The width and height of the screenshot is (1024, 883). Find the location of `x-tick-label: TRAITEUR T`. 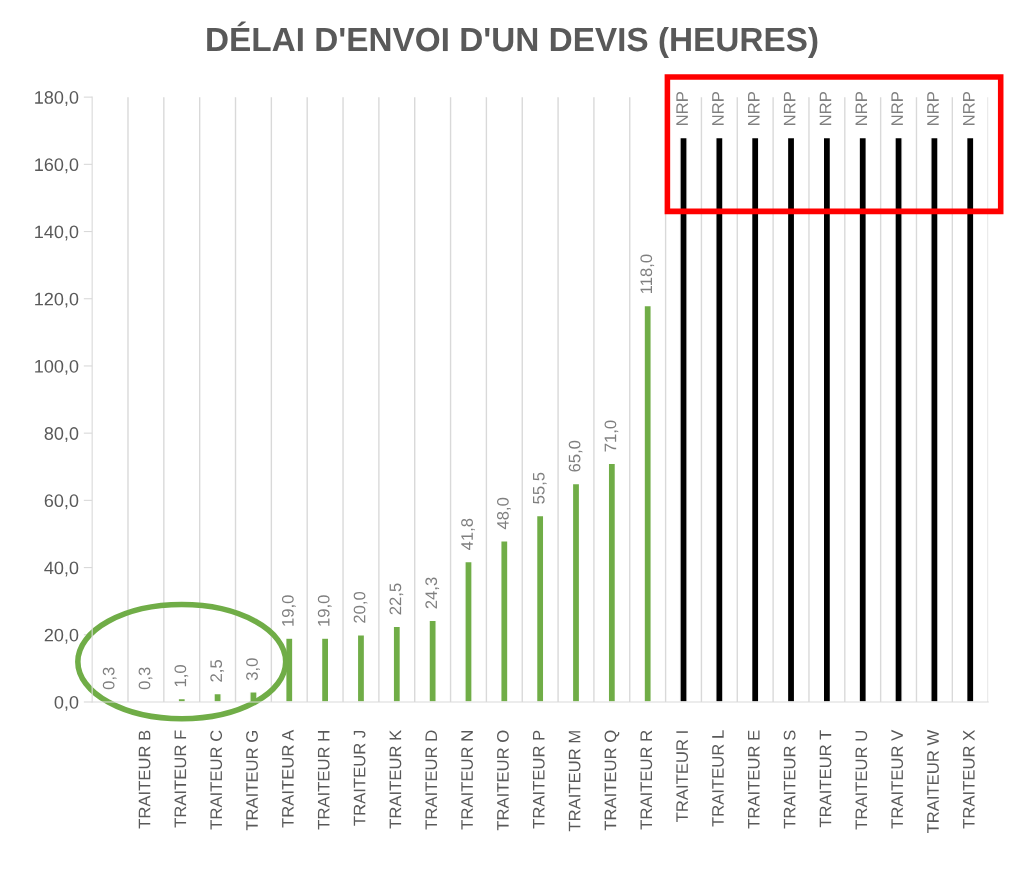

x-tick-label: TRAITEUR T is located at coordinates (825, 779).